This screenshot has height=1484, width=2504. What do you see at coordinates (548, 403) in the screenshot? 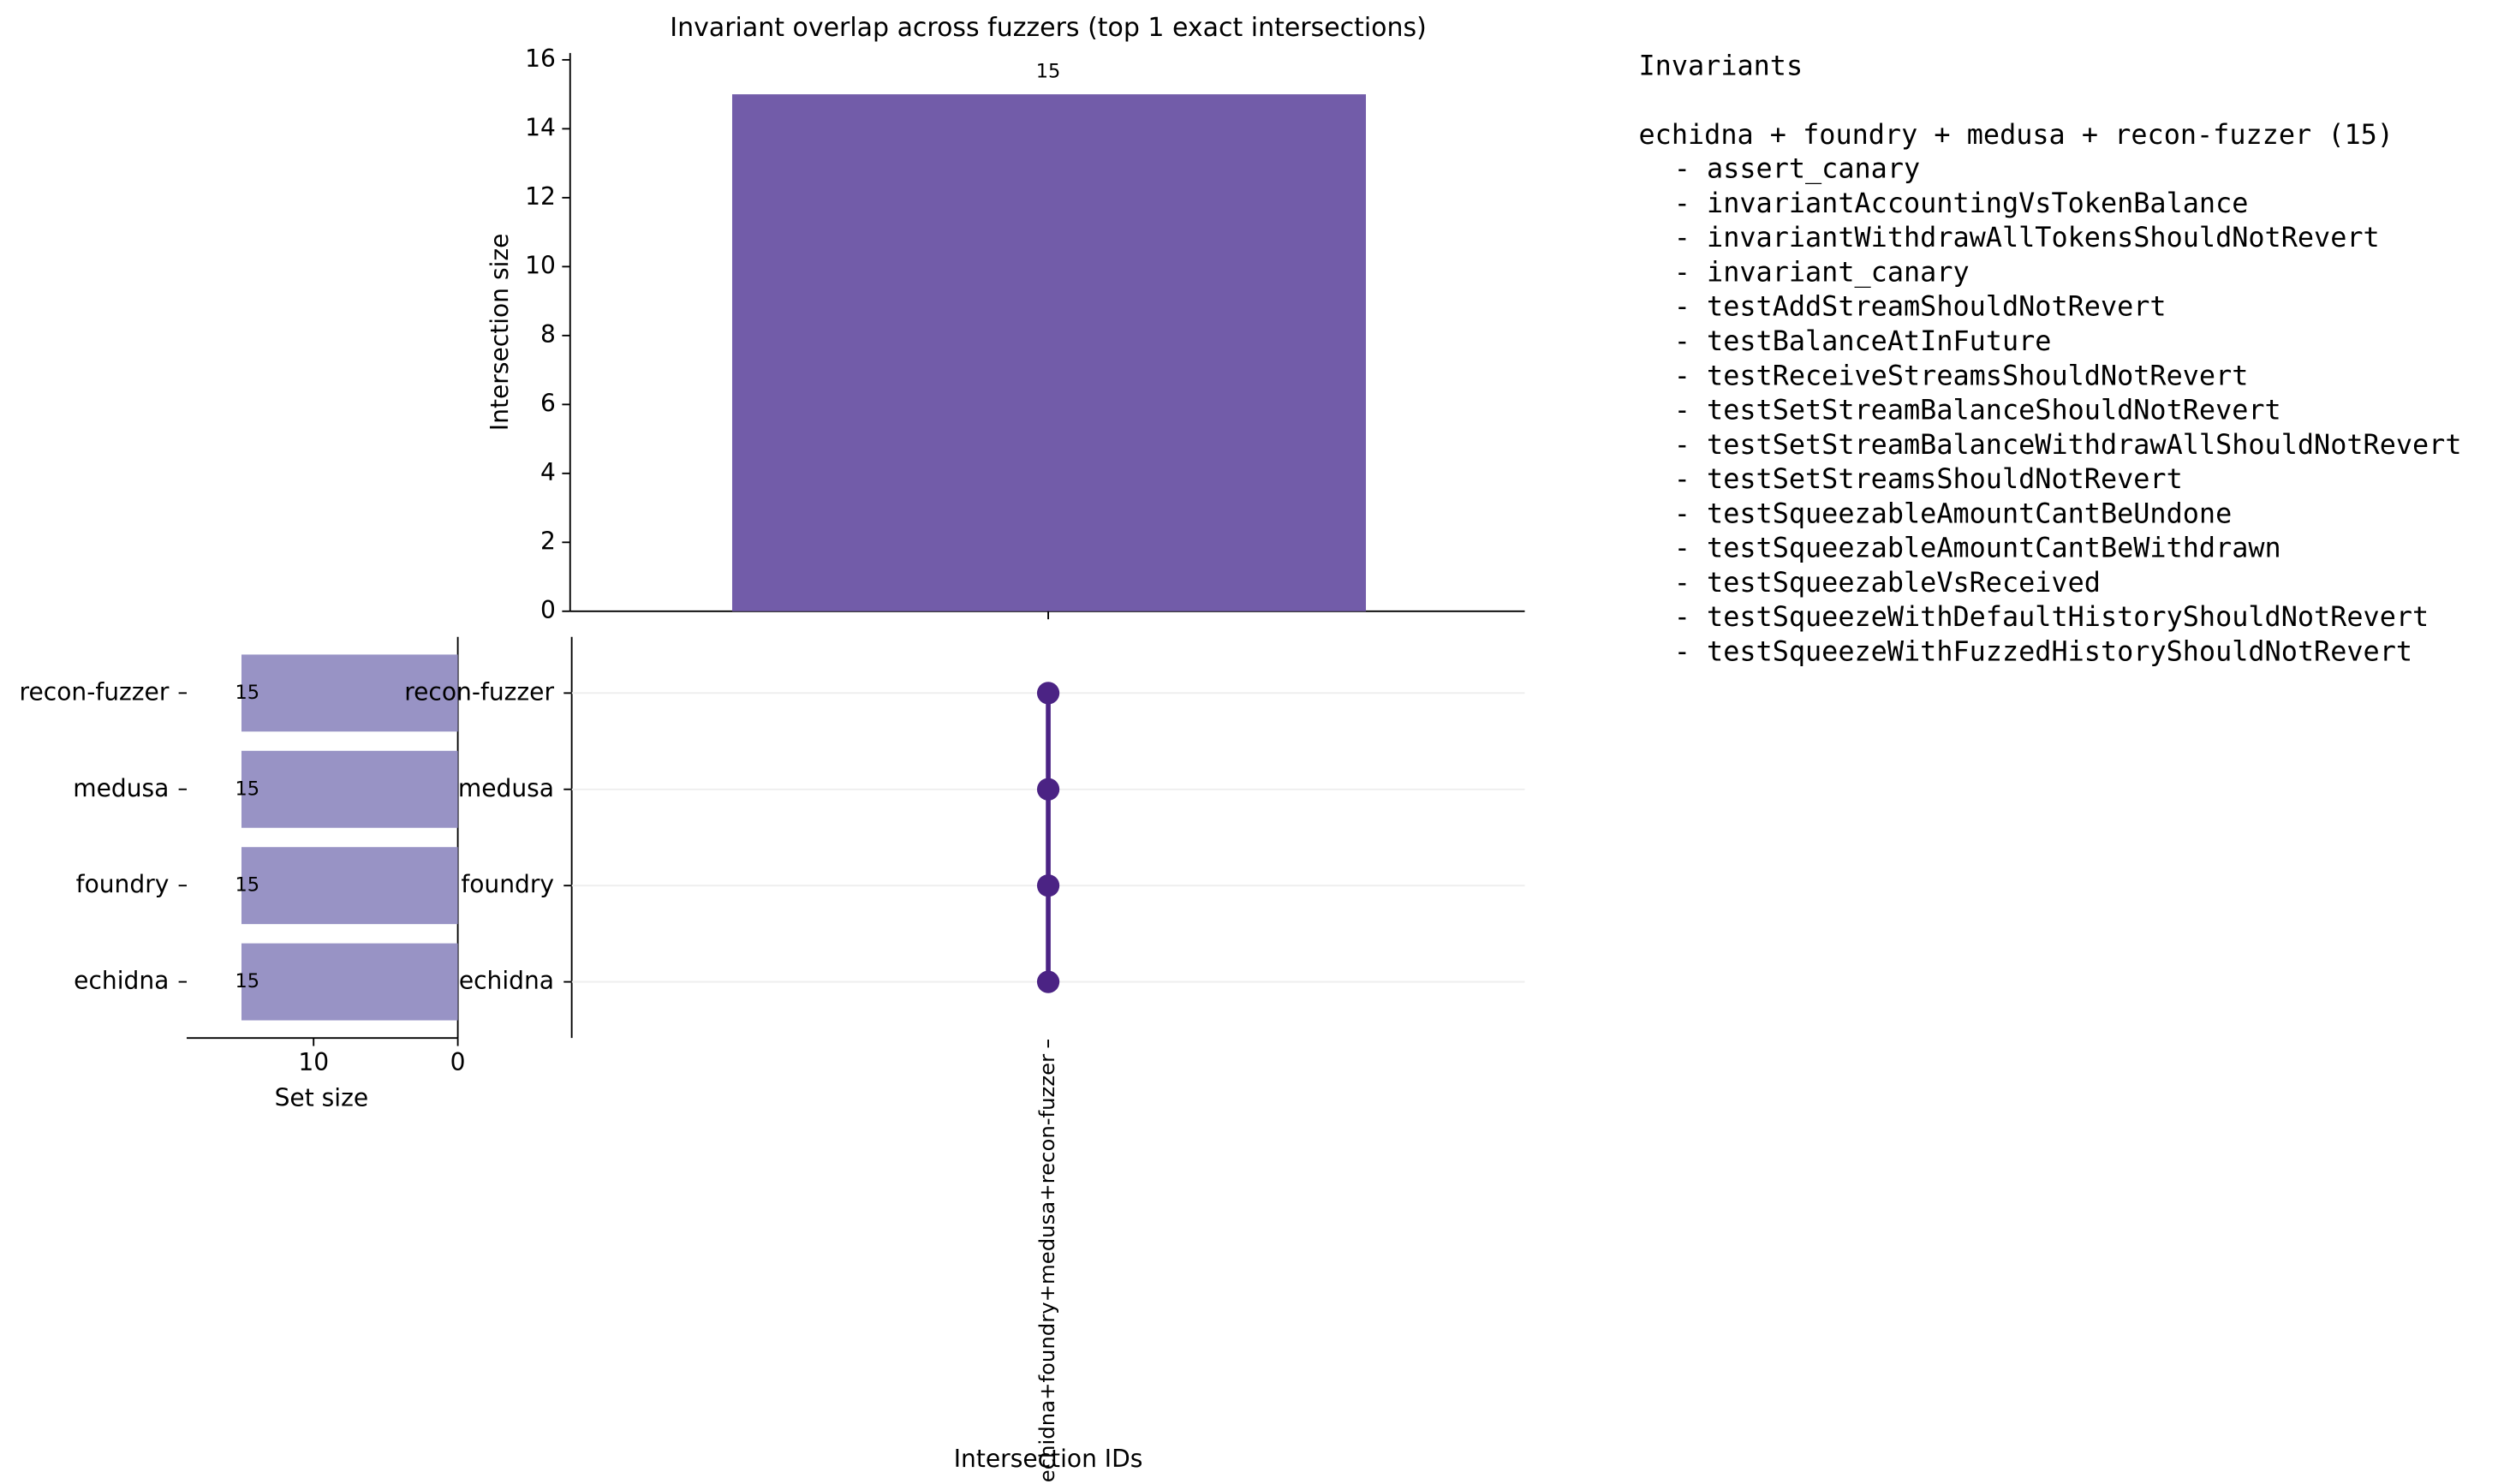
I see `y-tick-label: 6` at bounding box center [548, 403].